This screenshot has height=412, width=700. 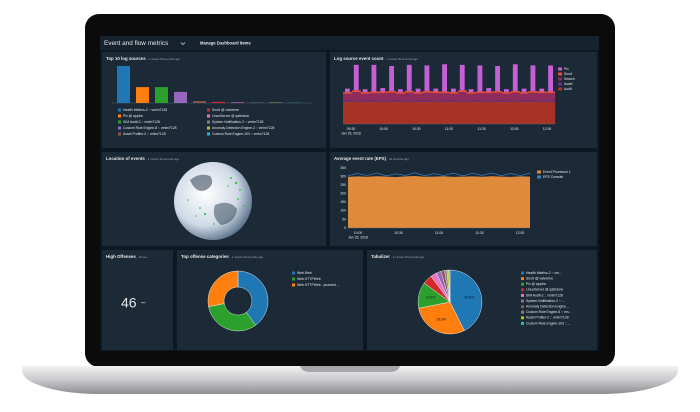 I want to click on laptop-base, so click(x=350, y=380).